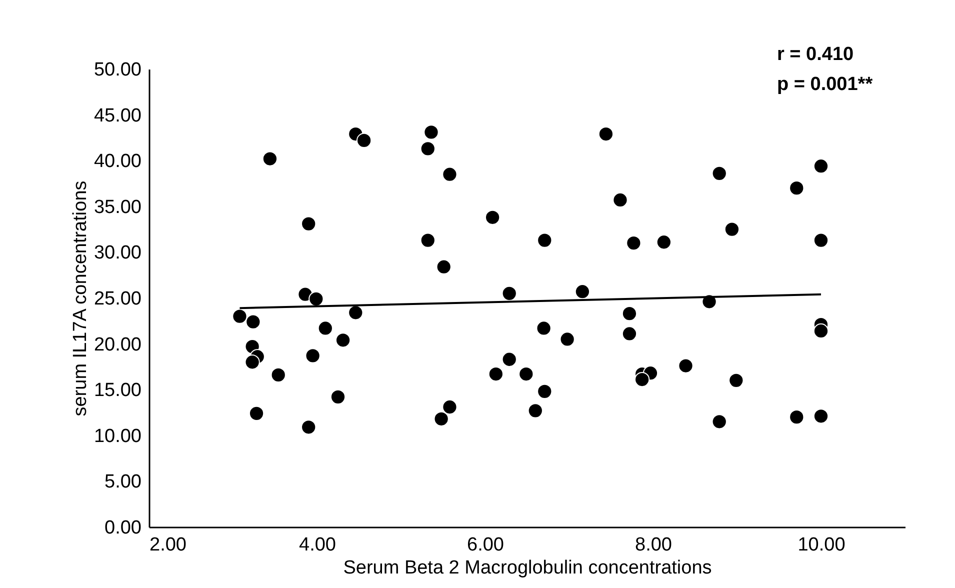 The width and height of the screenshot is (955, 588). What do you see at coordinates (825, 84) in the screenshot?
I see `annotation: p = 0.001**` at bounding box center [825, 84].